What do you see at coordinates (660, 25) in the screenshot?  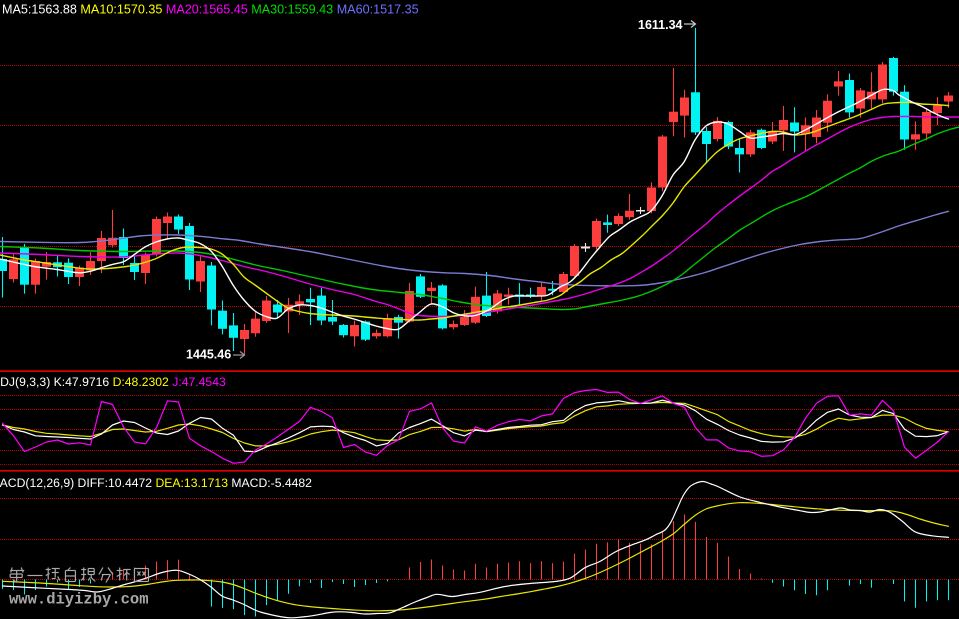 I see `svg-text: 1611.34` at bounding box center [660, 25].